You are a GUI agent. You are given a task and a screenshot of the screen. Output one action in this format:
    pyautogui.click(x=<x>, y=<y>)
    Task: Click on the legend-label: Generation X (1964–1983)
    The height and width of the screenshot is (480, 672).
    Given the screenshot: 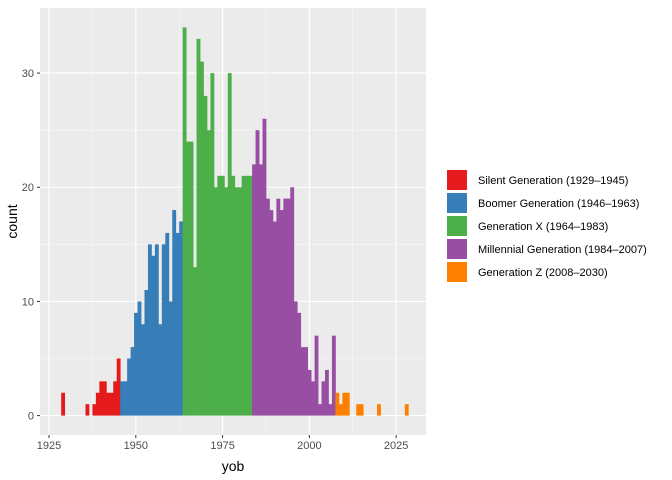 What is the action you would take?
    pyautogui.click(x=543, y=227)
    